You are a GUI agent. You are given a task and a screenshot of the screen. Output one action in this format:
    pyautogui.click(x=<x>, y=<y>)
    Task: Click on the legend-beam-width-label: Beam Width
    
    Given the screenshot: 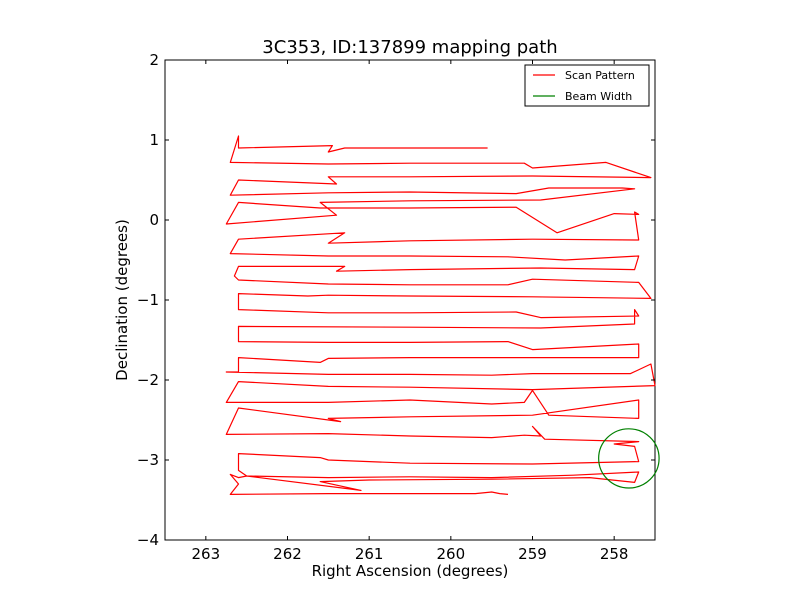 What is the action you would take?
    pyautogui.click(x=598, y=96)
    